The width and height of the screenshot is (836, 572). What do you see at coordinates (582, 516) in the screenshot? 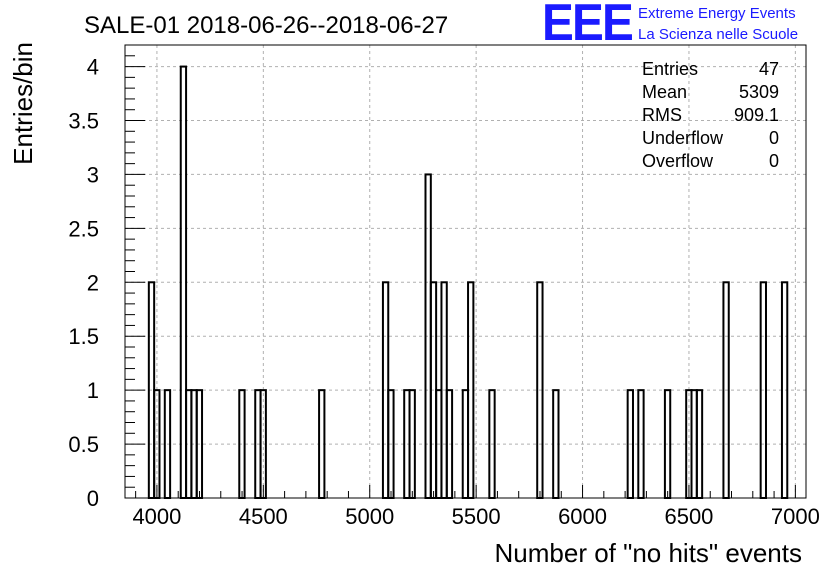
I see `x-tick-label: 6000` at bounding box center [582, 516].